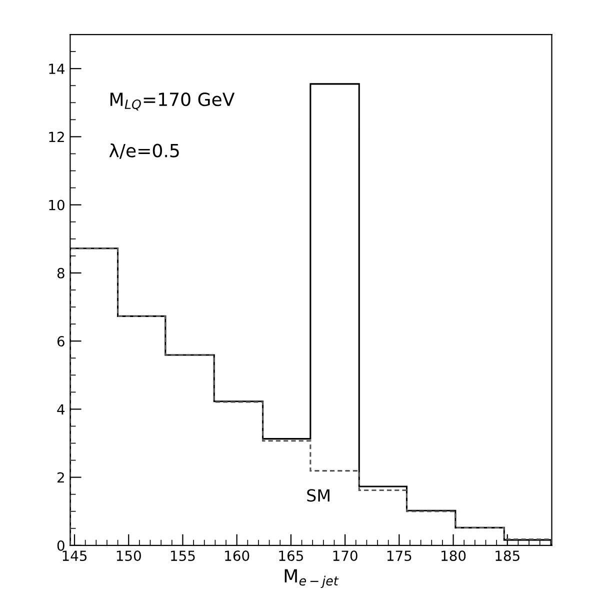  I want to click on x-tick-label: 165, so click(291, 556).